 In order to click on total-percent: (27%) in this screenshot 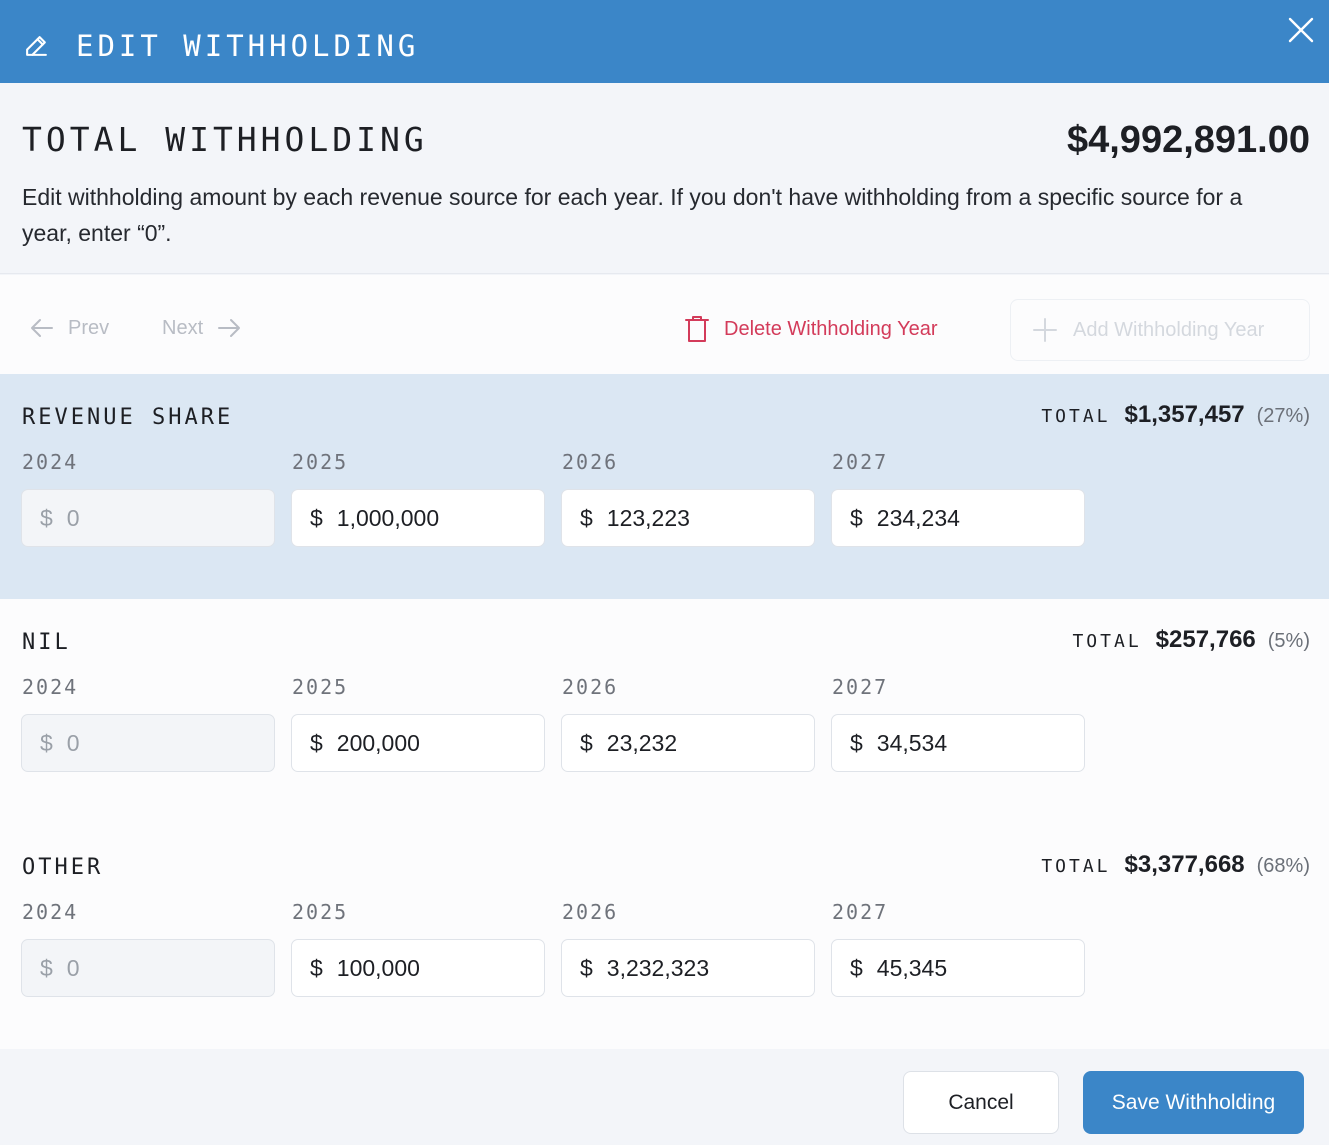, I will do `click(1283, 416)`.